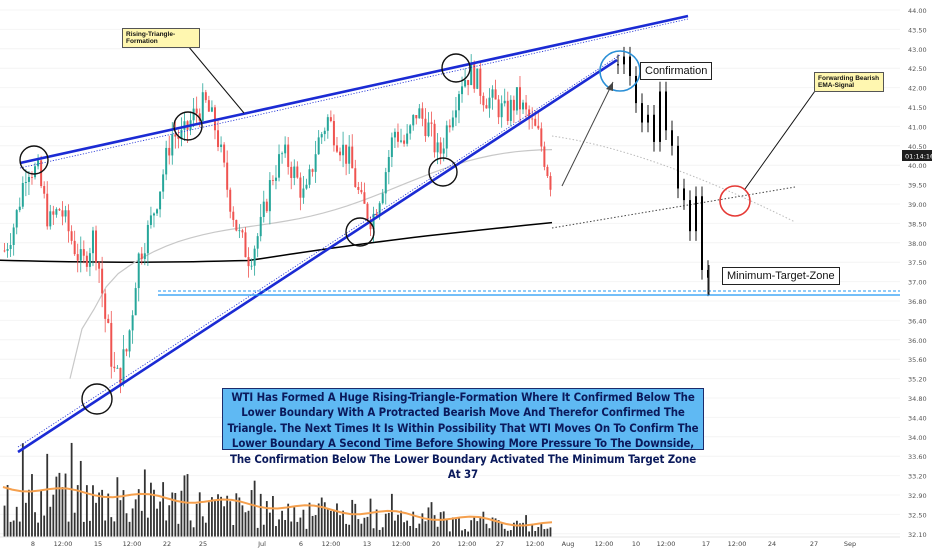  What do you see at coordinates (261, 544) in the screenshot?
I see `x-tick-label: Jul` at bounding box center [261, 544].